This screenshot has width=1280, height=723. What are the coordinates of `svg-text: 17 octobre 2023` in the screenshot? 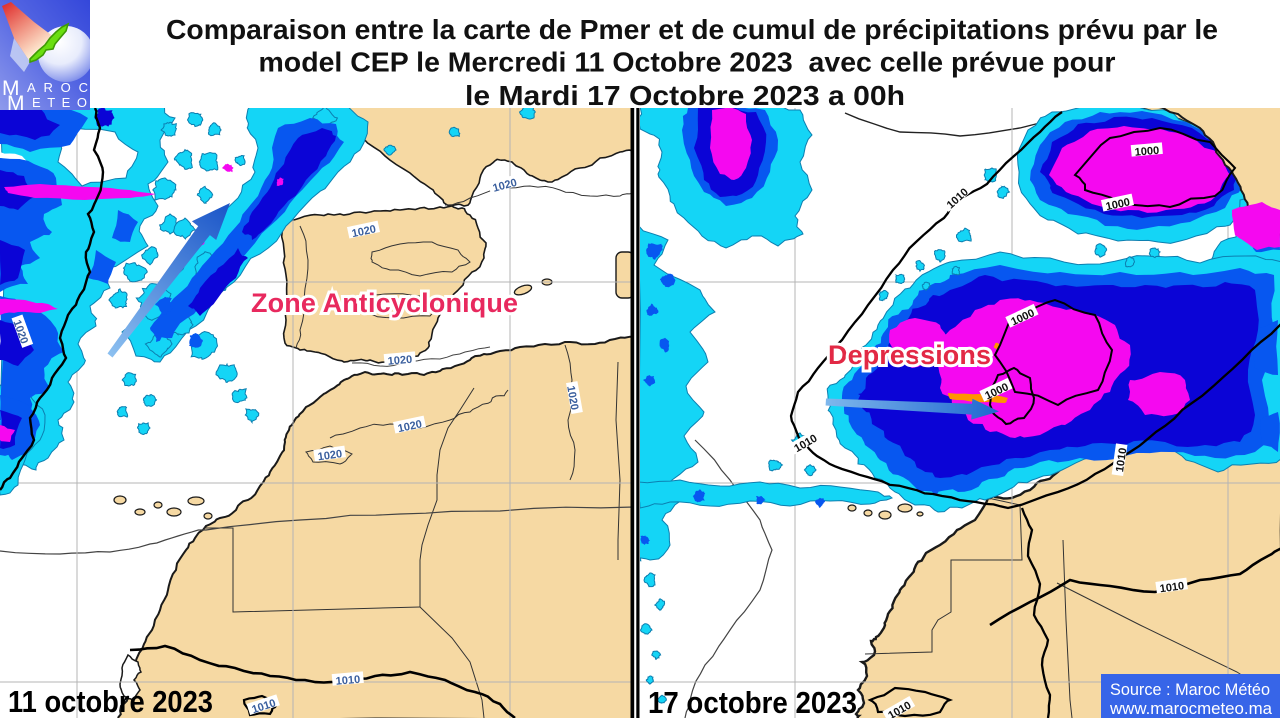 It's located at (752, 701).